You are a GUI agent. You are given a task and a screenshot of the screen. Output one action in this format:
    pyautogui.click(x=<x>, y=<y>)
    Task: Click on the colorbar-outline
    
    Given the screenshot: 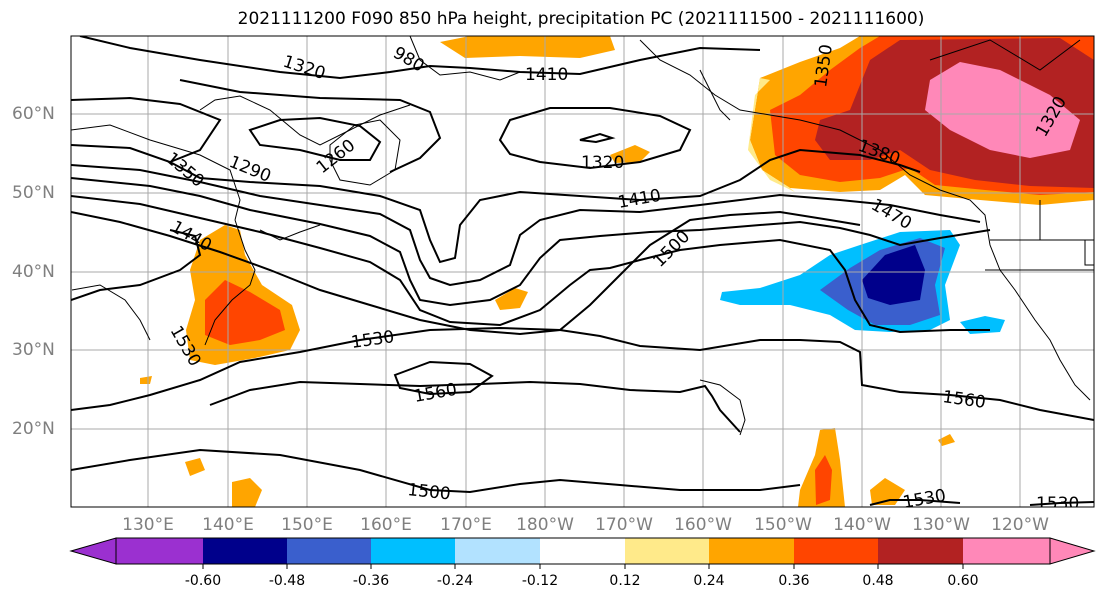 What is the action you would take?
    pyautogui.click(x=583, y=551)
    